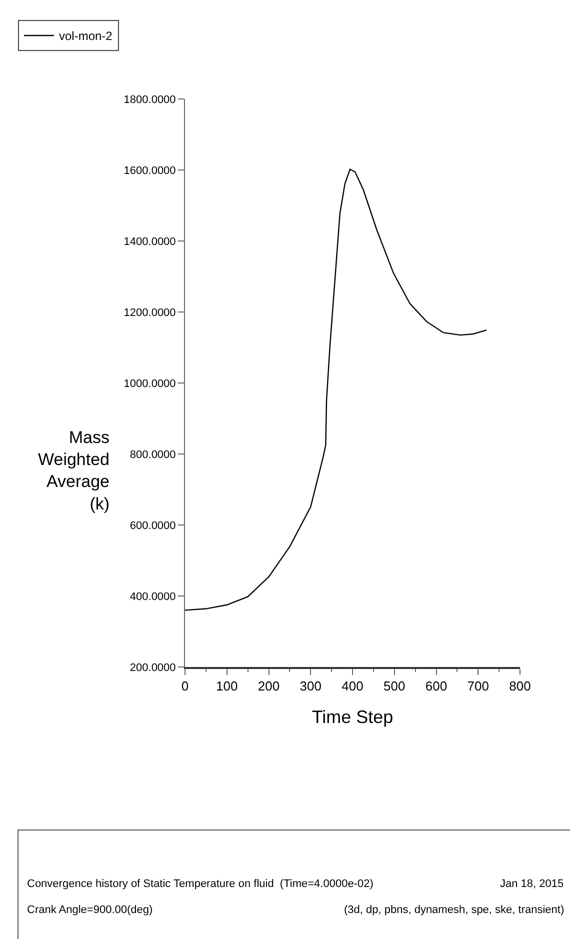 Image resolution: width=570 pixels, height=939 pixels. Describe the element at coordinates (520, 686) in the screenshot. I see `x-tick-label: 800` at that location.